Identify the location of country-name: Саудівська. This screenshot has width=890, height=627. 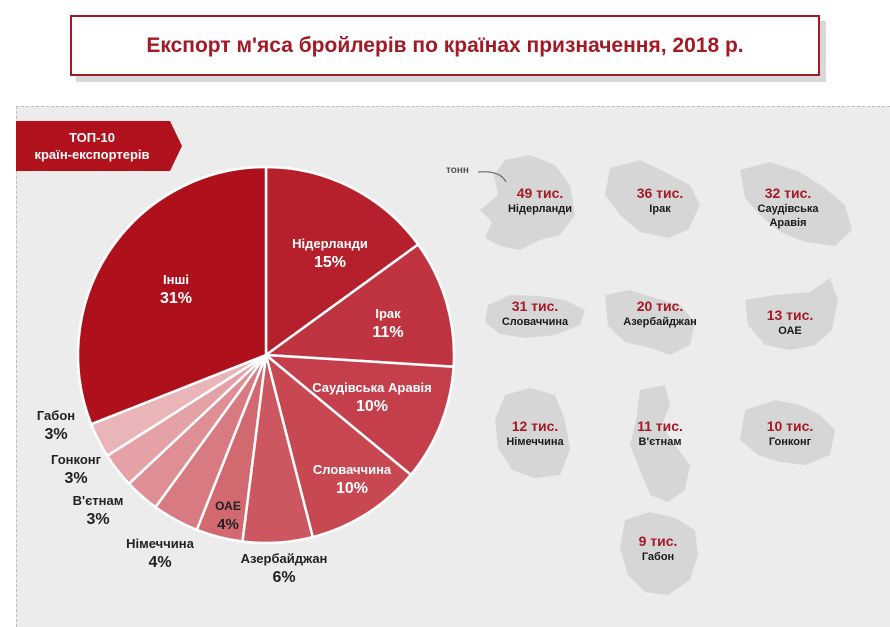
(788, 209).